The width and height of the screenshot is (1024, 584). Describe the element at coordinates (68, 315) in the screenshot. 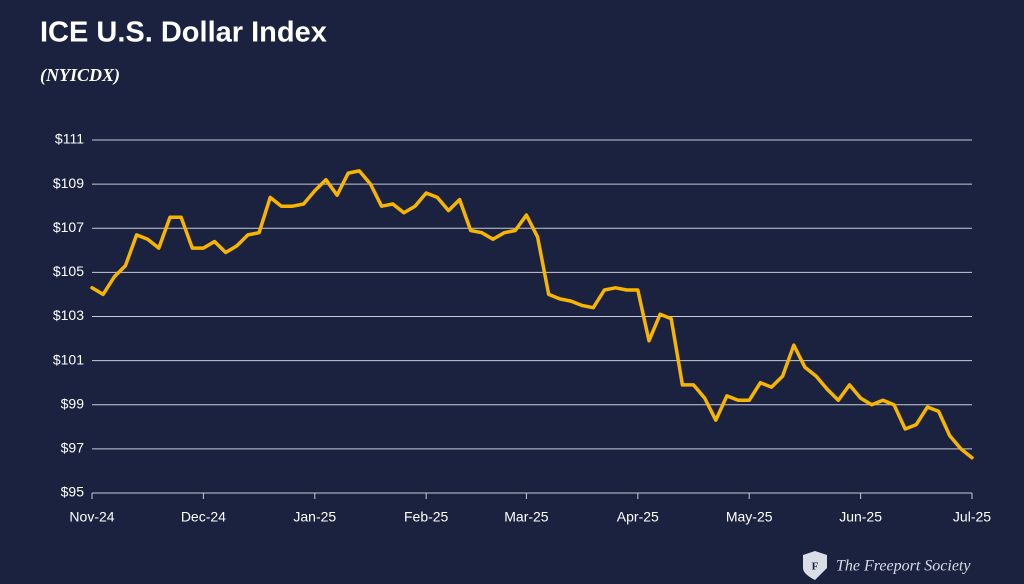

I see `y-tick-label: $103` at that location.